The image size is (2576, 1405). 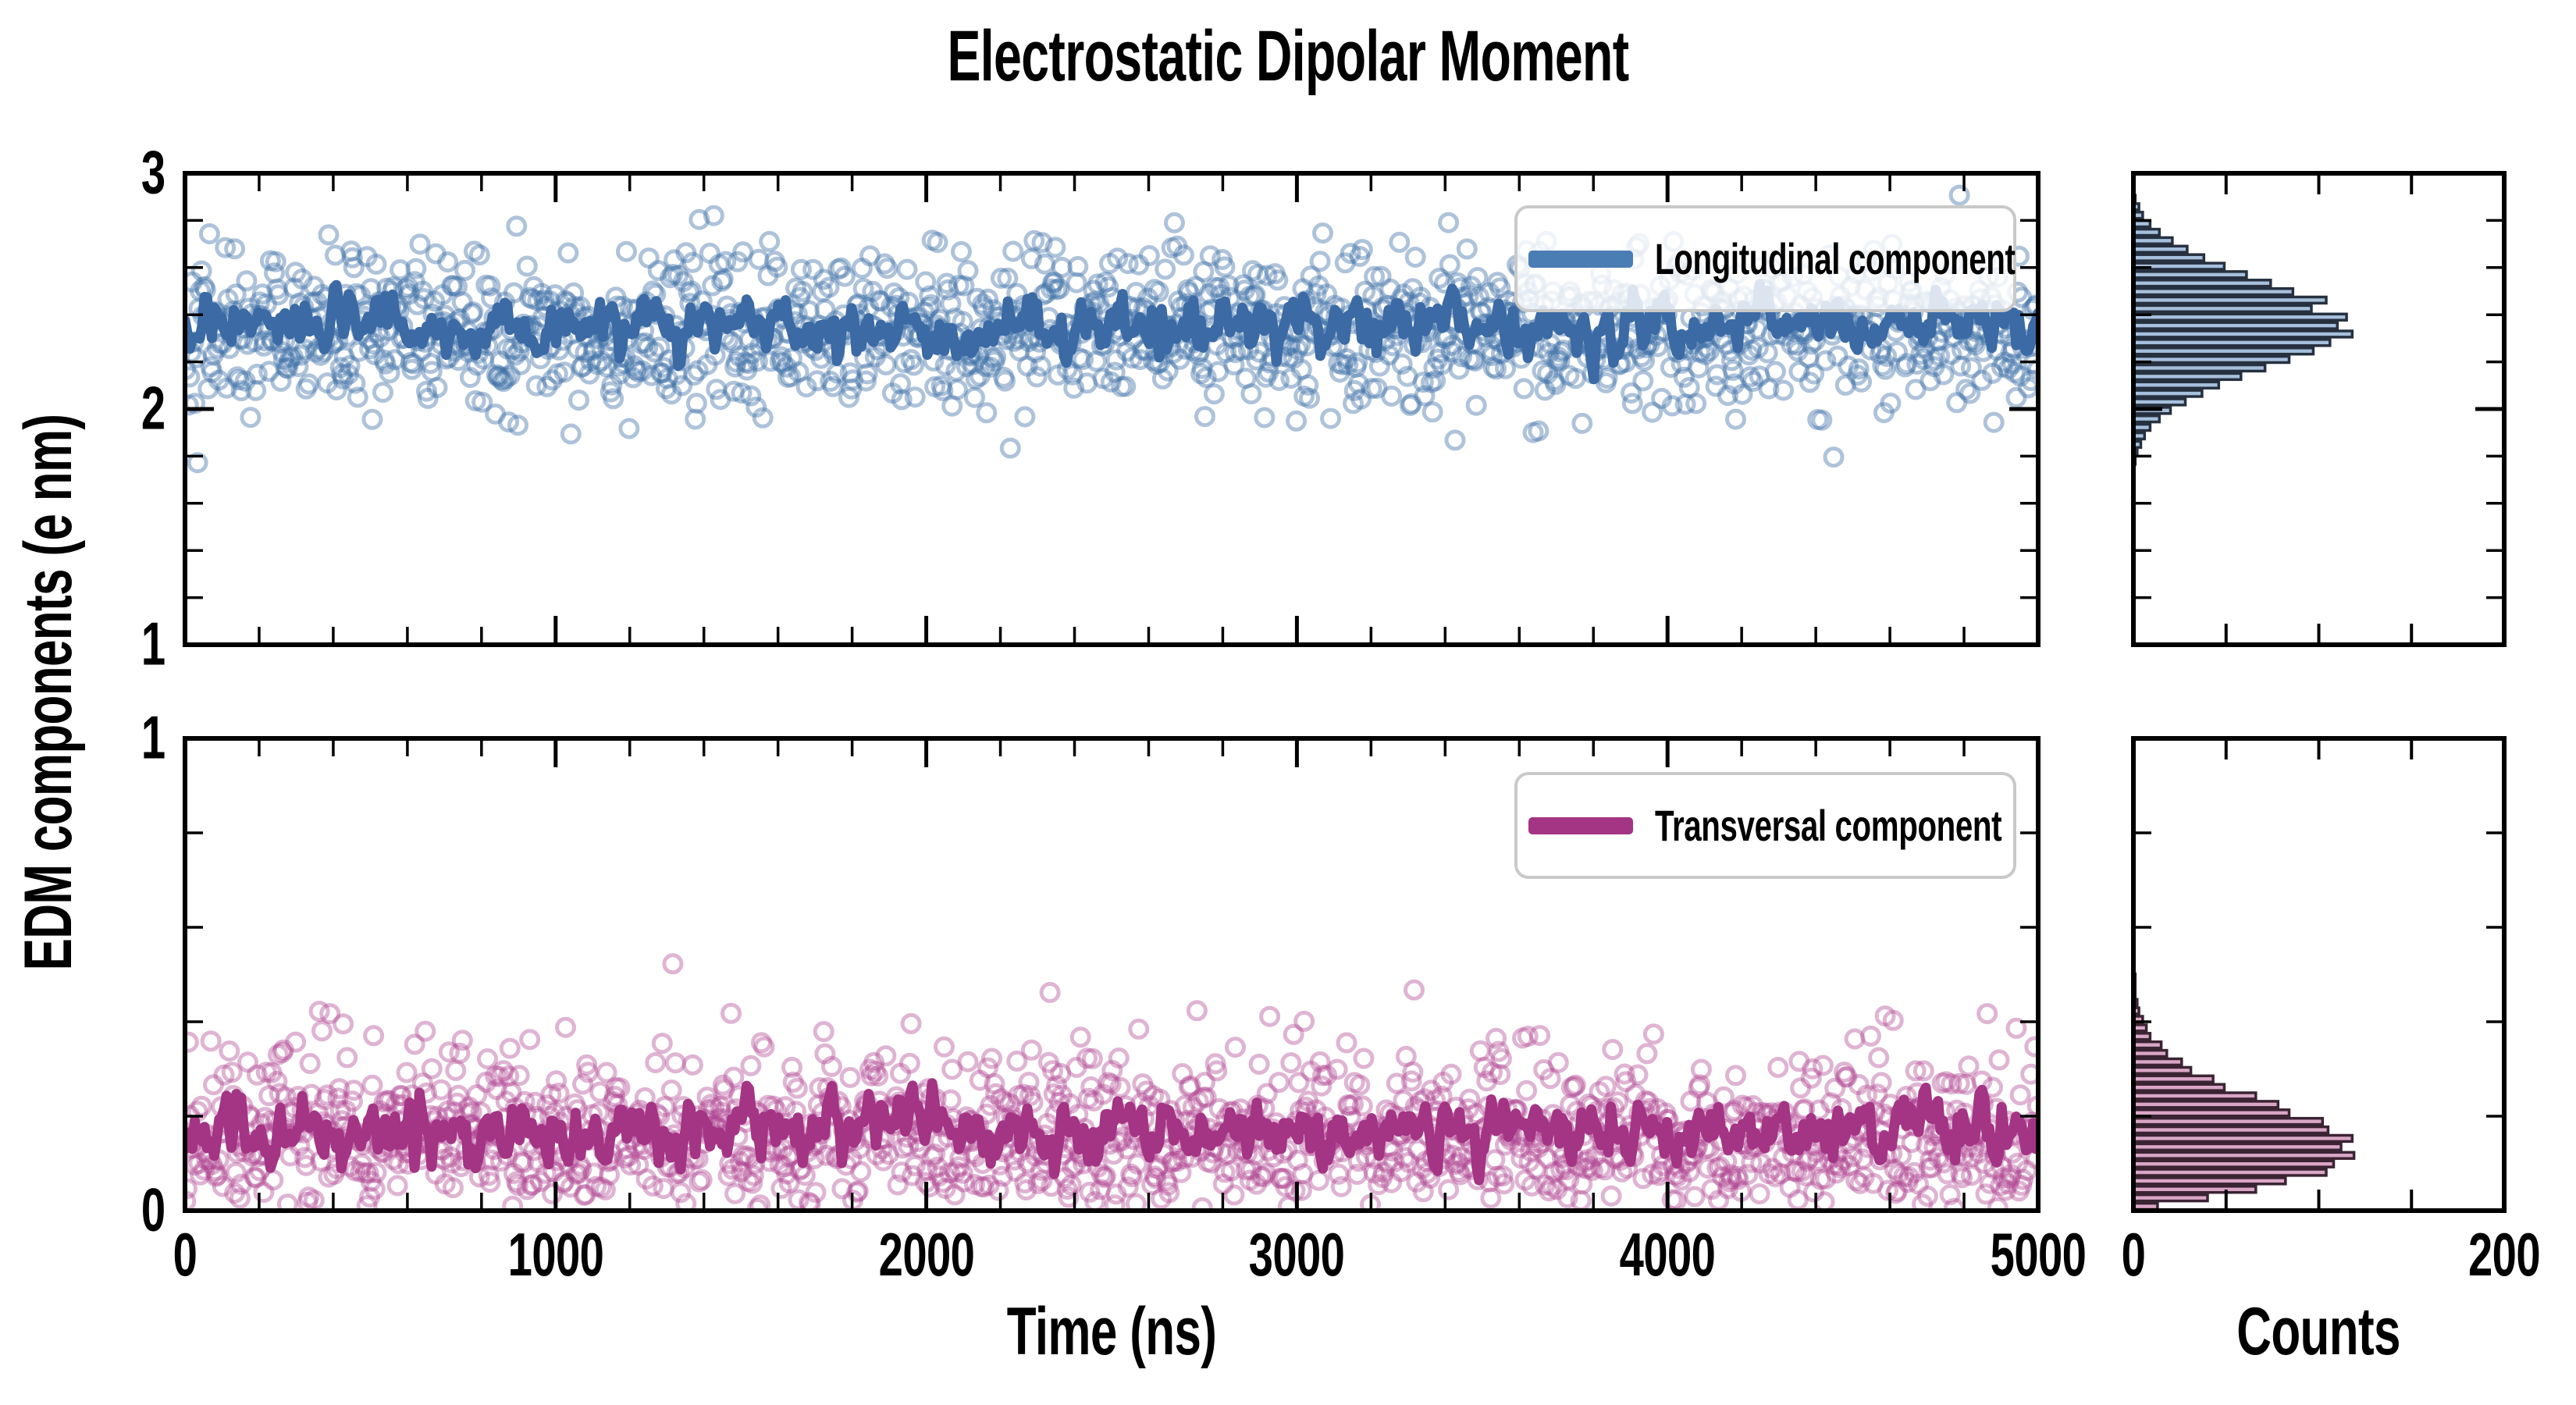 I want to click on x-tick-label: 1000, so click(x=555, y=1254).